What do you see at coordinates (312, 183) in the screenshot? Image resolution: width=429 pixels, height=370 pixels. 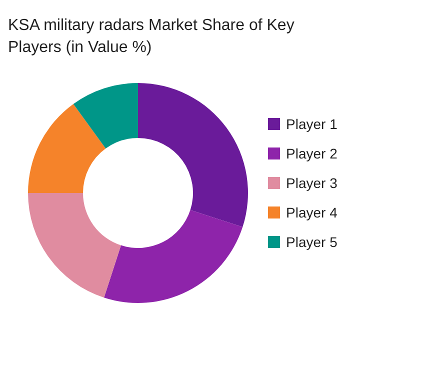 I see `legend-label: Player 3` at bounding box center [312, 183].